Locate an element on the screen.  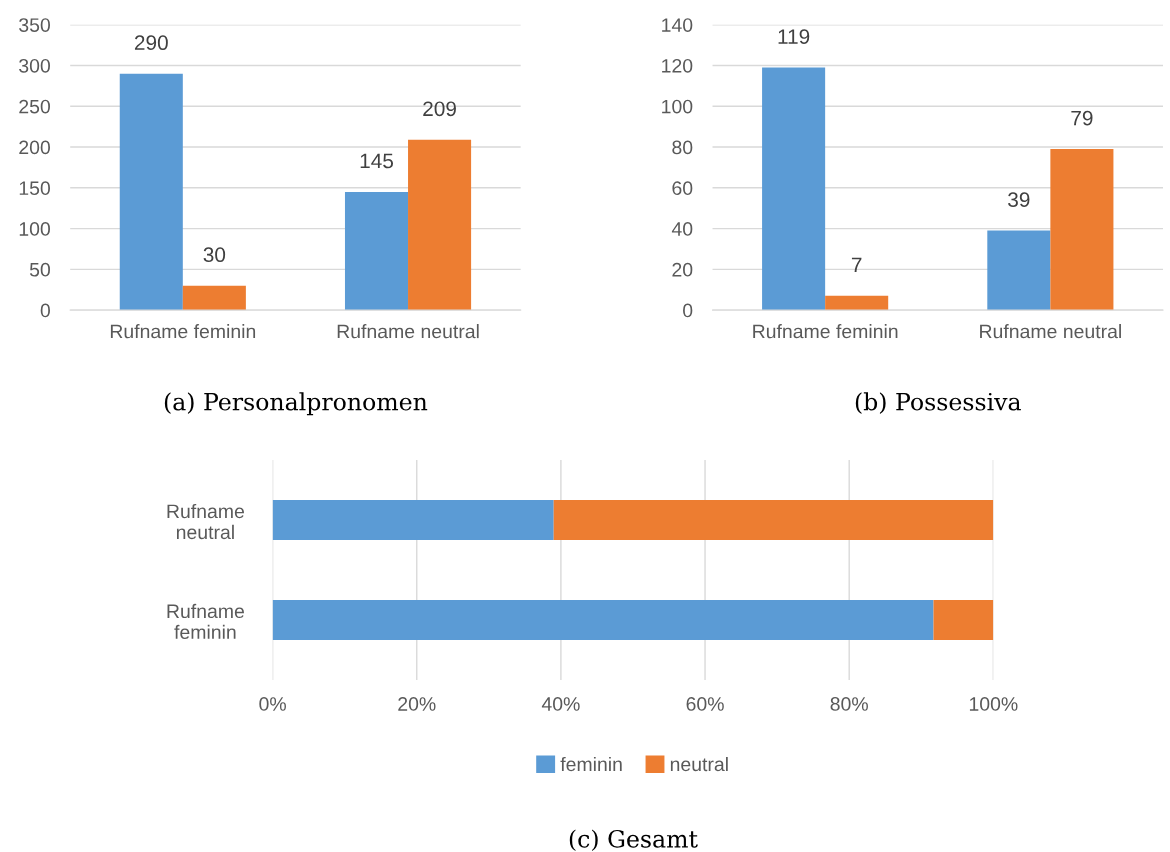
data-label: 30 is located at coordinates (214, 255).